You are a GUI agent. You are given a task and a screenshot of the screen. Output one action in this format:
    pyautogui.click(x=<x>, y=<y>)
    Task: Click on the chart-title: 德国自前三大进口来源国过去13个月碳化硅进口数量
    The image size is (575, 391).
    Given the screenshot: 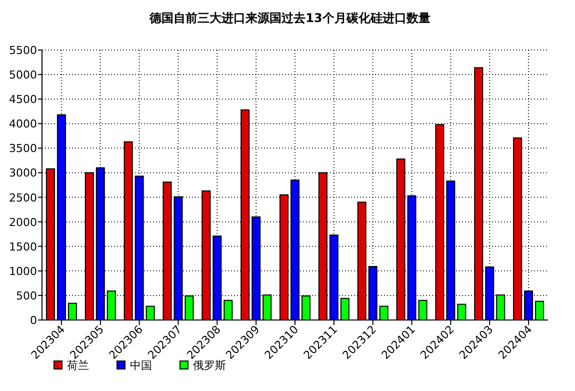 What is the action you would take?
    pyautogui.click(x=289, y=18)
    